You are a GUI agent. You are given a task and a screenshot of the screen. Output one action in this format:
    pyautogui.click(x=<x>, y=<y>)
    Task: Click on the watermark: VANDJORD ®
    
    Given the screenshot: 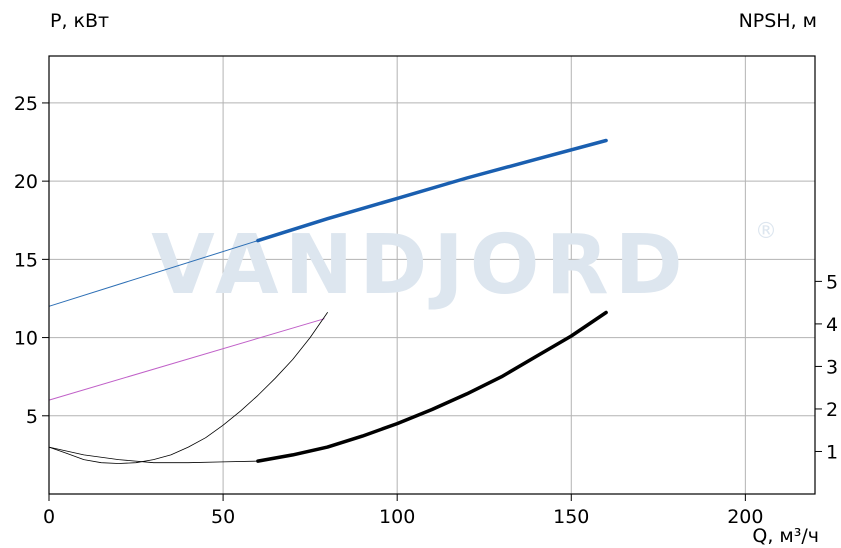 What is the action you would take?
    pyautogui.click(x=464, y=265)
    